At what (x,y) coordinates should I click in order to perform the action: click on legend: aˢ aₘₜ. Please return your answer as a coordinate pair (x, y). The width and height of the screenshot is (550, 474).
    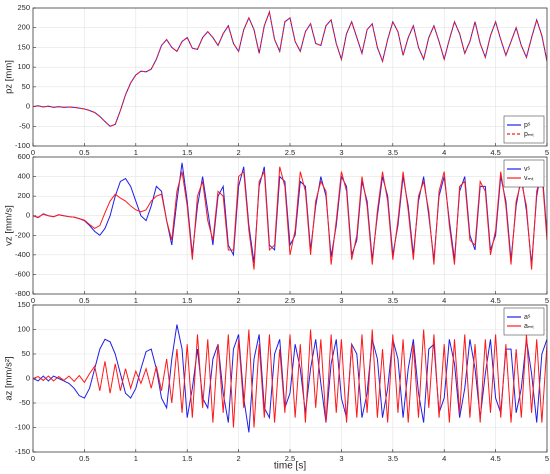
    Looking at the image, I should click on (524, 321).